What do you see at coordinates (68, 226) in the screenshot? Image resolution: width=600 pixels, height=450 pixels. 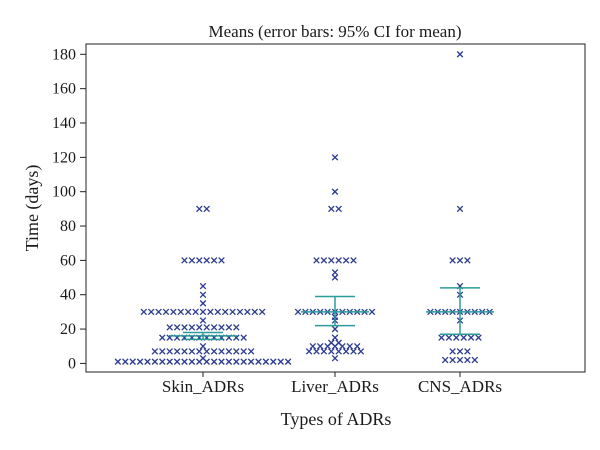 I see `y-tick-label: 80` at bounding box center [68, 226].